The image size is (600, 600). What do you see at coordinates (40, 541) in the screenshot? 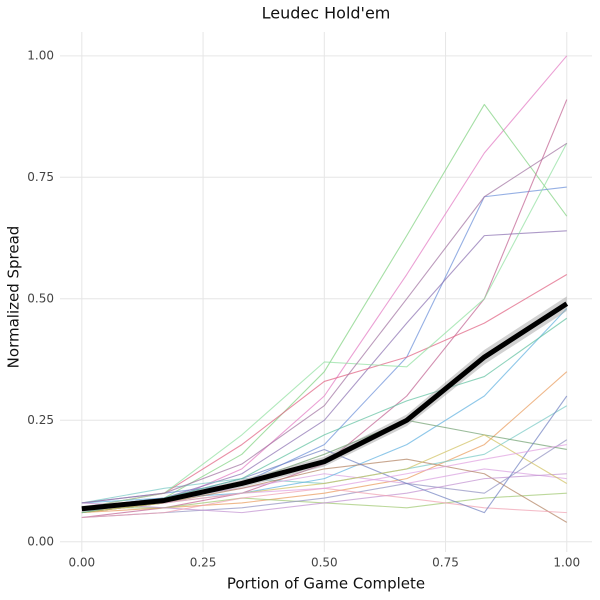
I see `y-tick-label: 0.00` at bounding box center [40, 541].